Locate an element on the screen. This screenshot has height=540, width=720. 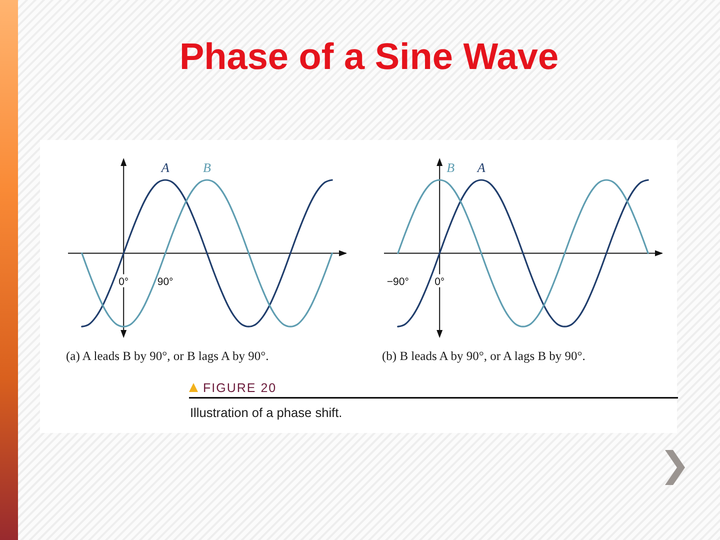
x-tick-label: 90° is located at coordinates (165, 282).